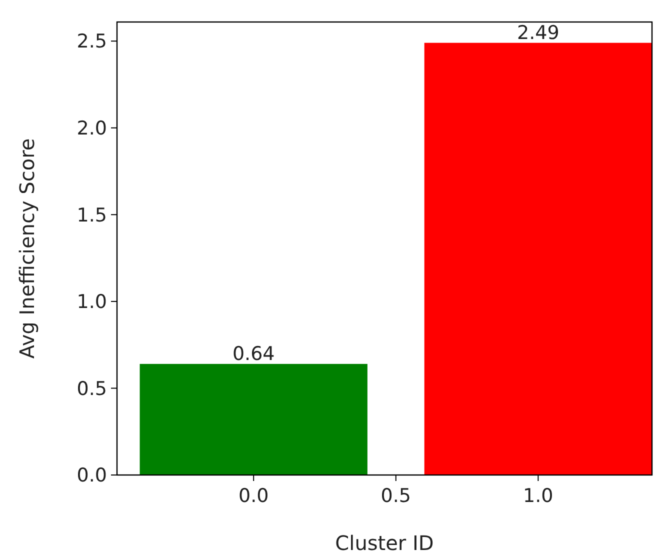  I want to click on y-tick-label: 2.5, so click(91, 41).